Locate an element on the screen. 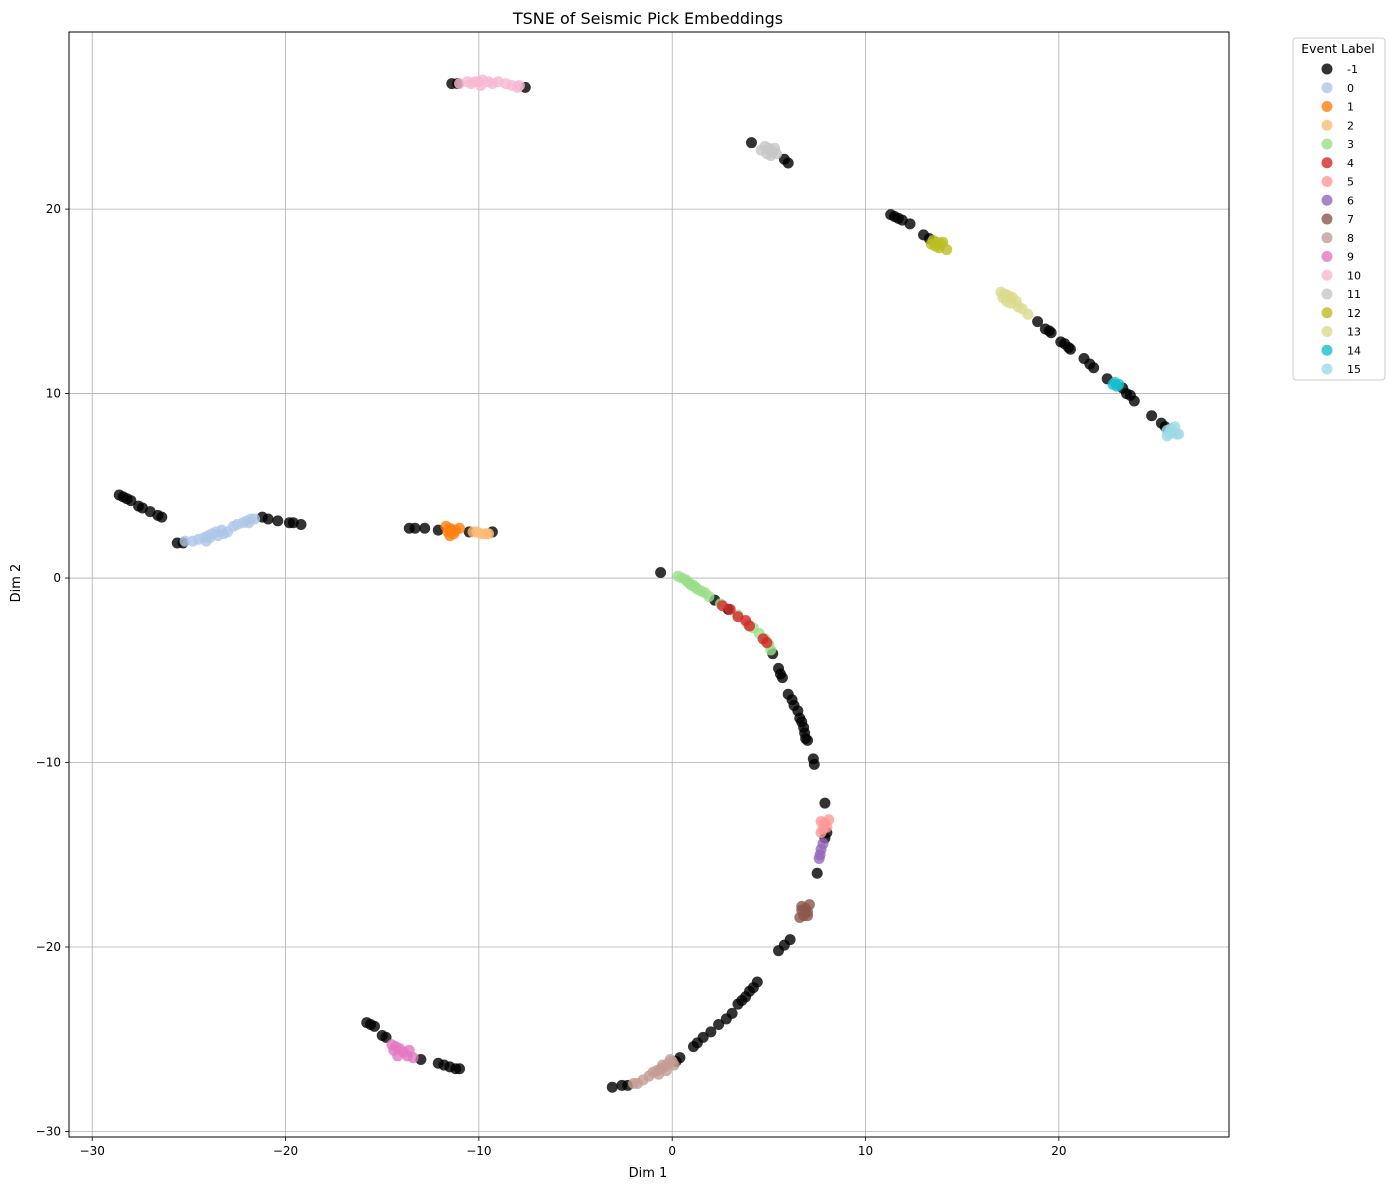 The image size is (1393, 1190). legend-label: 4 is located at coordinates (1350, 163).